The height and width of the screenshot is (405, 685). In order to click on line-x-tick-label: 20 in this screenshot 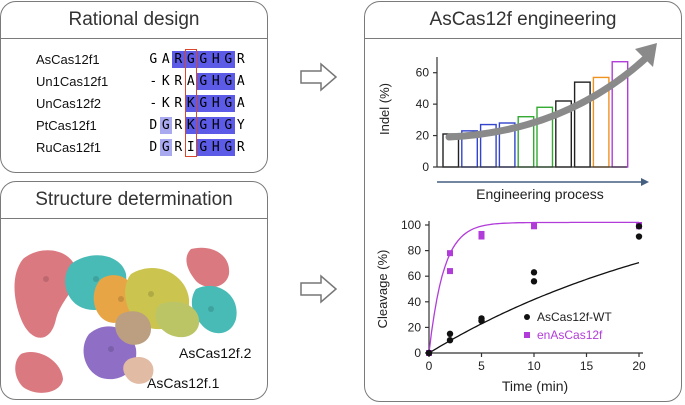, I will do `click(639, 366)`.